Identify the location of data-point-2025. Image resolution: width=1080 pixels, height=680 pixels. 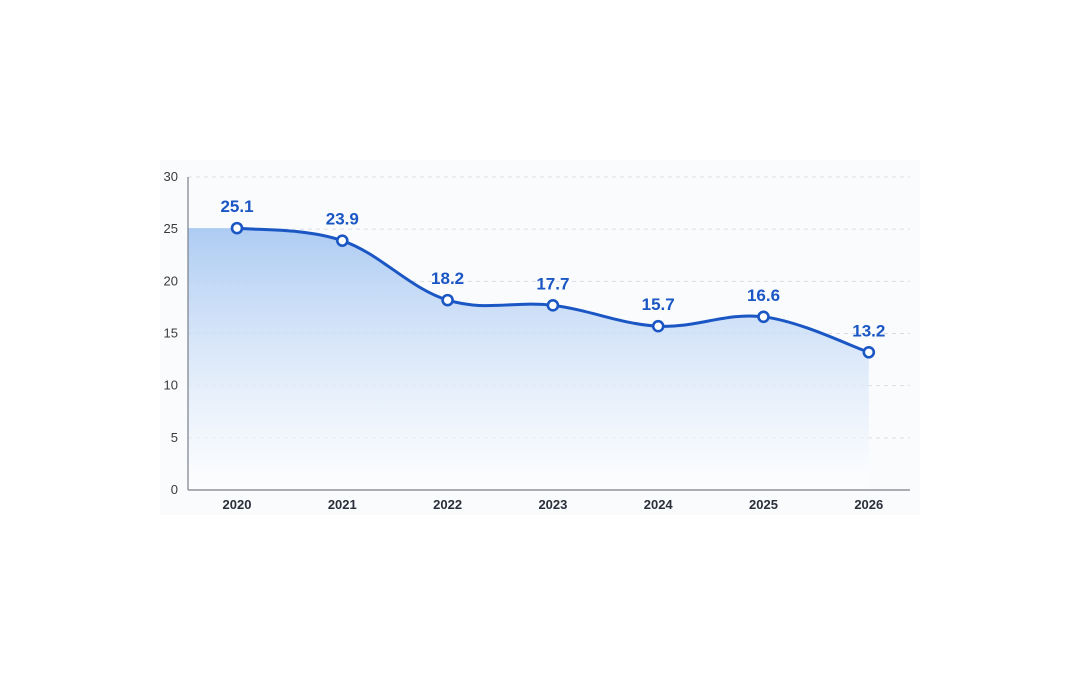
(763, 317).